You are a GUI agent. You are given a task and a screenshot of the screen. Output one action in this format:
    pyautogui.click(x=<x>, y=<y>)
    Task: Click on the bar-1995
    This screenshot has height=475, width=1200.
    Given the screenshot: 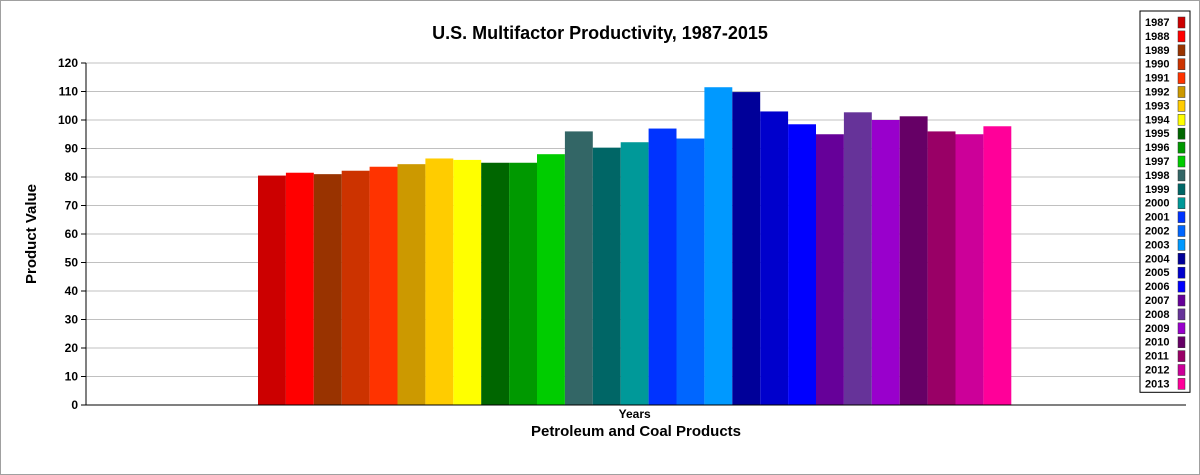 What is the action you would take?
    pyautogui.click(x=495, y=283)
    